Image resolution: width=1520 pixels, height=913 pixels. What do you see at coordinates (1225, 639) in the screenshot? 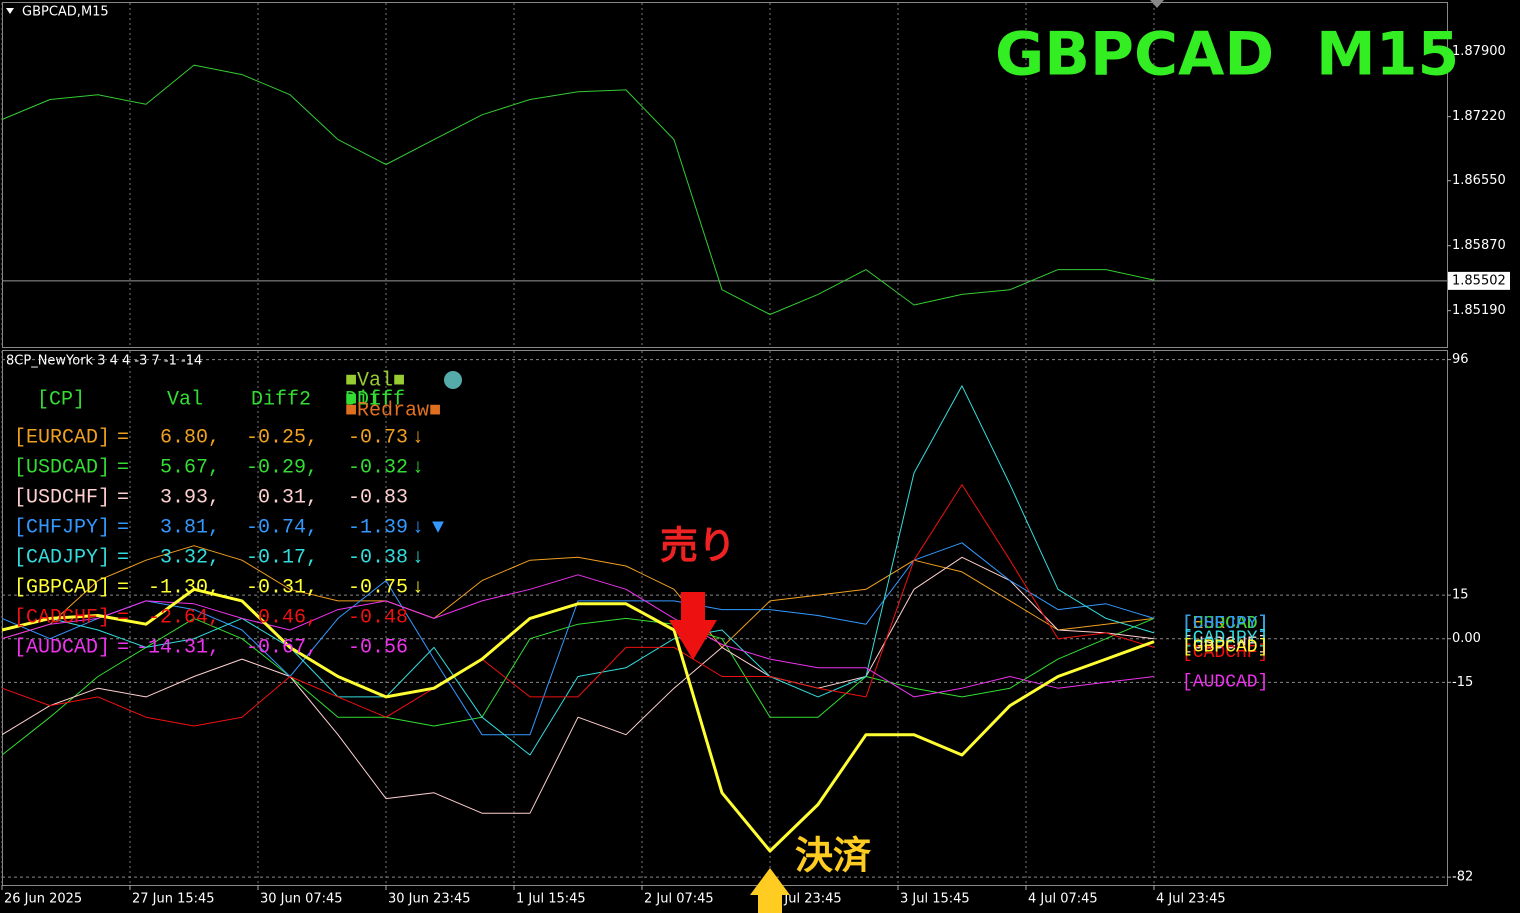
I see `series-end-label: [CADJPY]` at bounding box center [1225, 639].